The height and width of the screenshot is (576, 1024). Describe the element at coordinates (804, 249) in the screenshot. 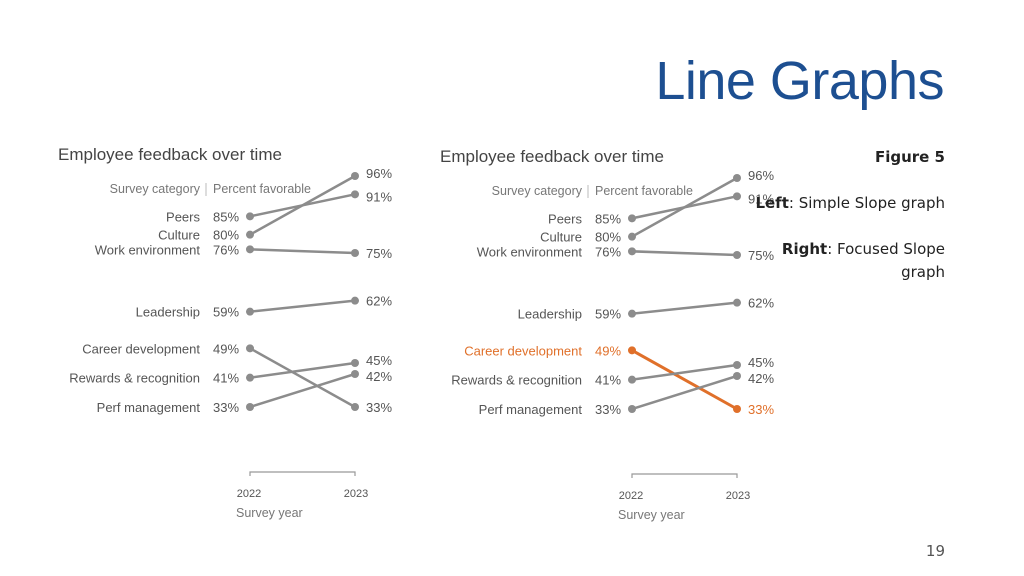

I see `right-note-key: Right` at that location.